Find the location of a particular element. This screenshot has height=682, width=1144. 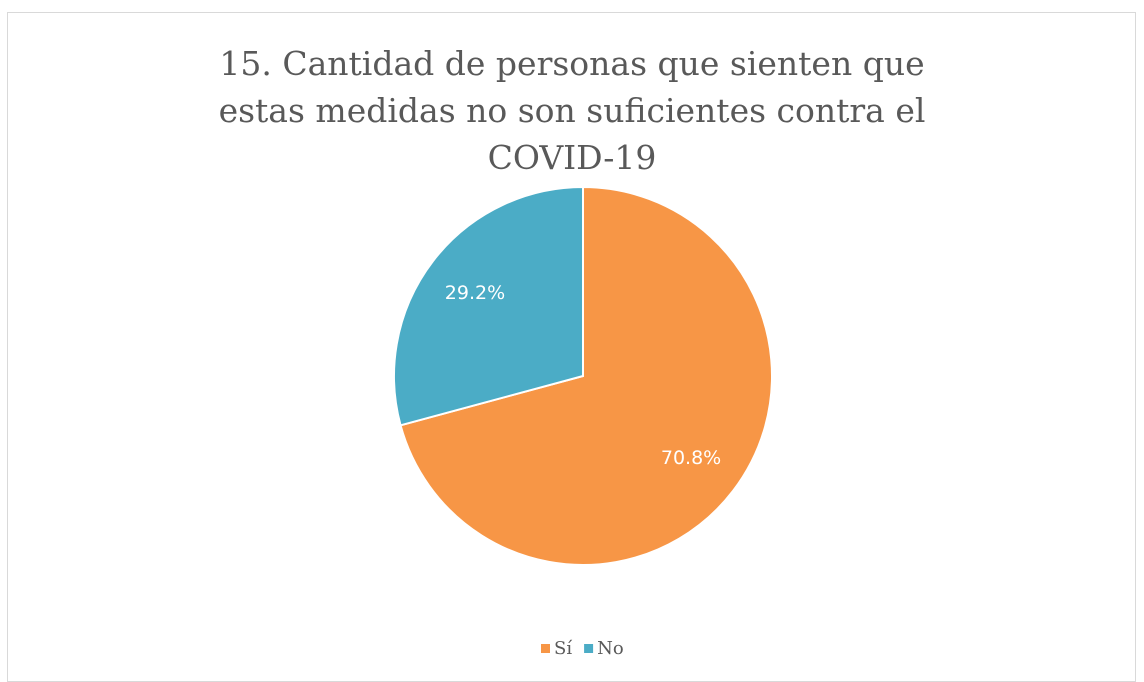

pie-slice is located at coordinates (488, 306).